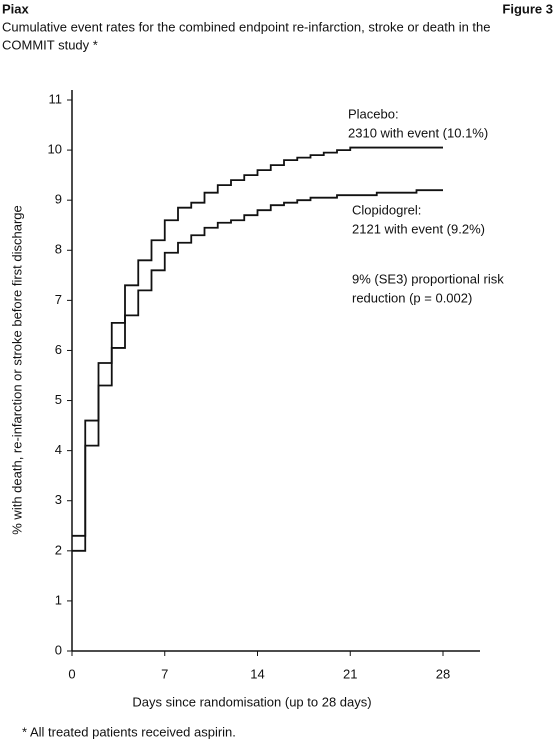 The image size is (556, 744). Describe the element at coordinates (443, 673) in the screenshot. I see `x-tick-label: 28` at that location.